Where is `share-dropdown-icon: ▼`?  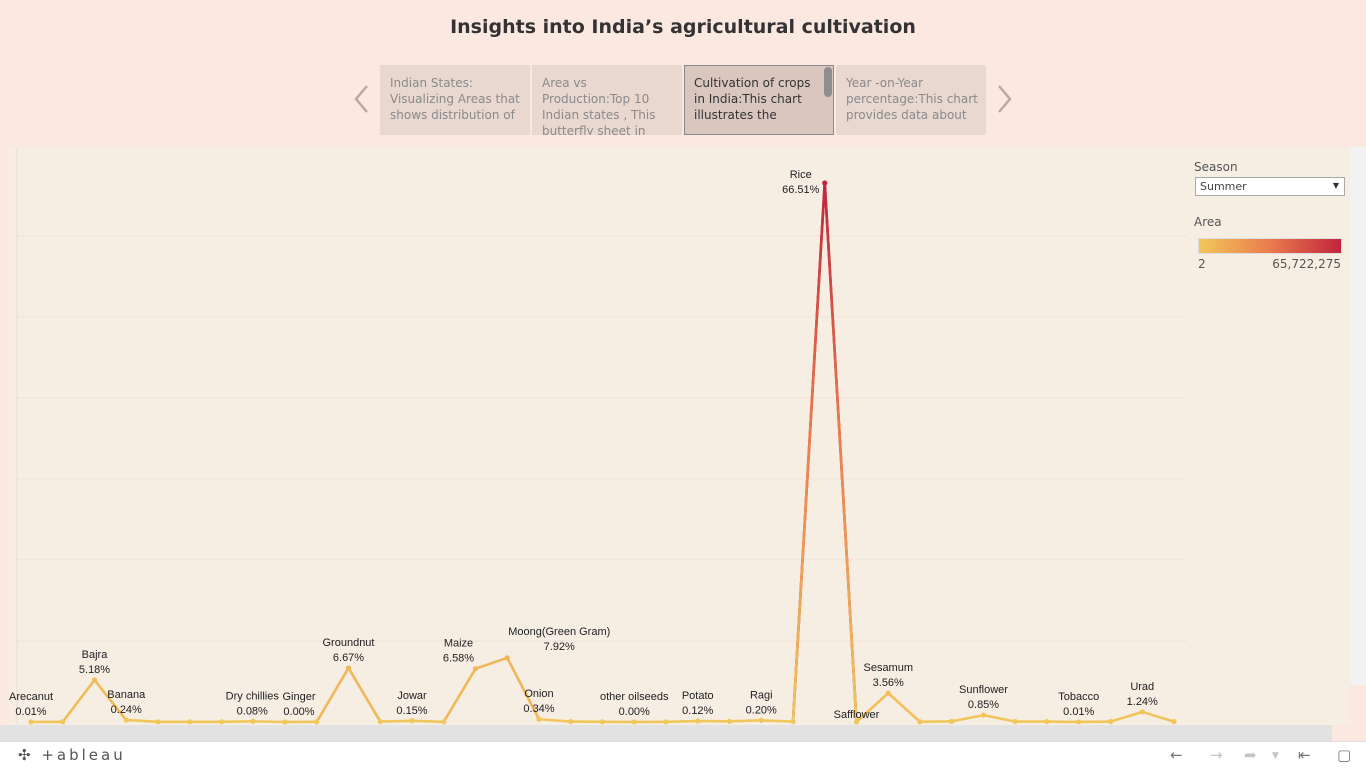 share-dropdown-icon: ▼ is located at coordinates (1275, 756).